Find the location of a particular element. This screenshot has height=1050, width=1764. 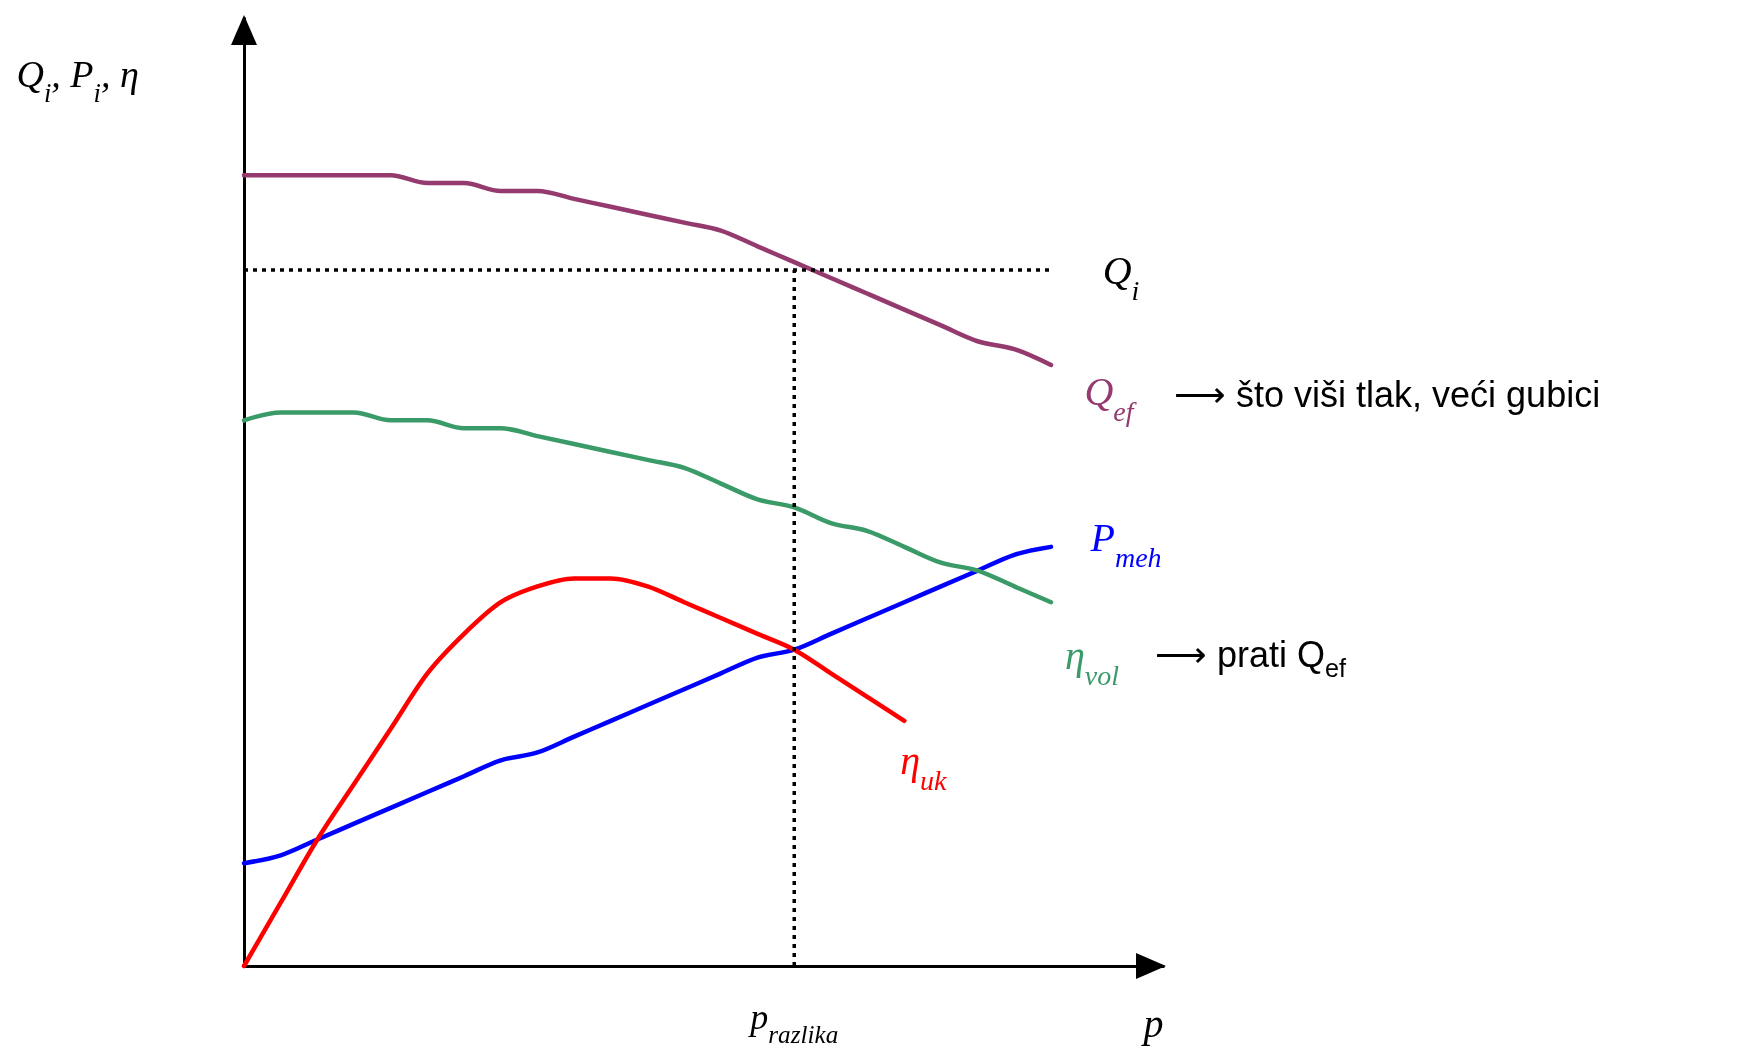

ref-line-label: Q$_{i}$ is located at coordinates (1121, 277).